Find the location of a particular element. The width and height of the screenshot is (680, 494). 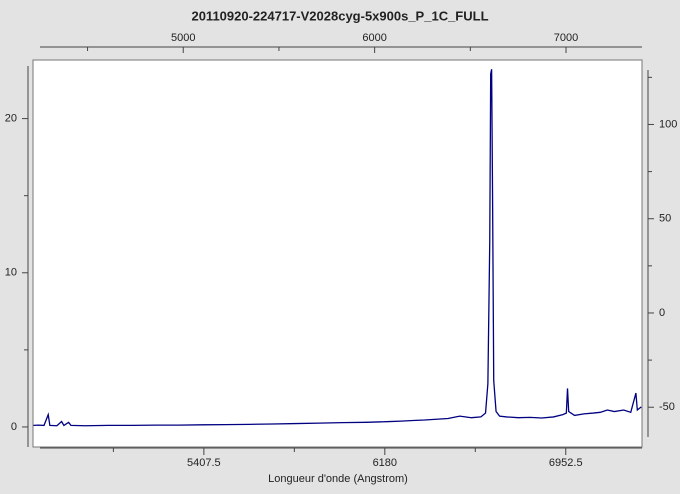

x-tick-label: 5407.5 is located at coordinates (204, 463).